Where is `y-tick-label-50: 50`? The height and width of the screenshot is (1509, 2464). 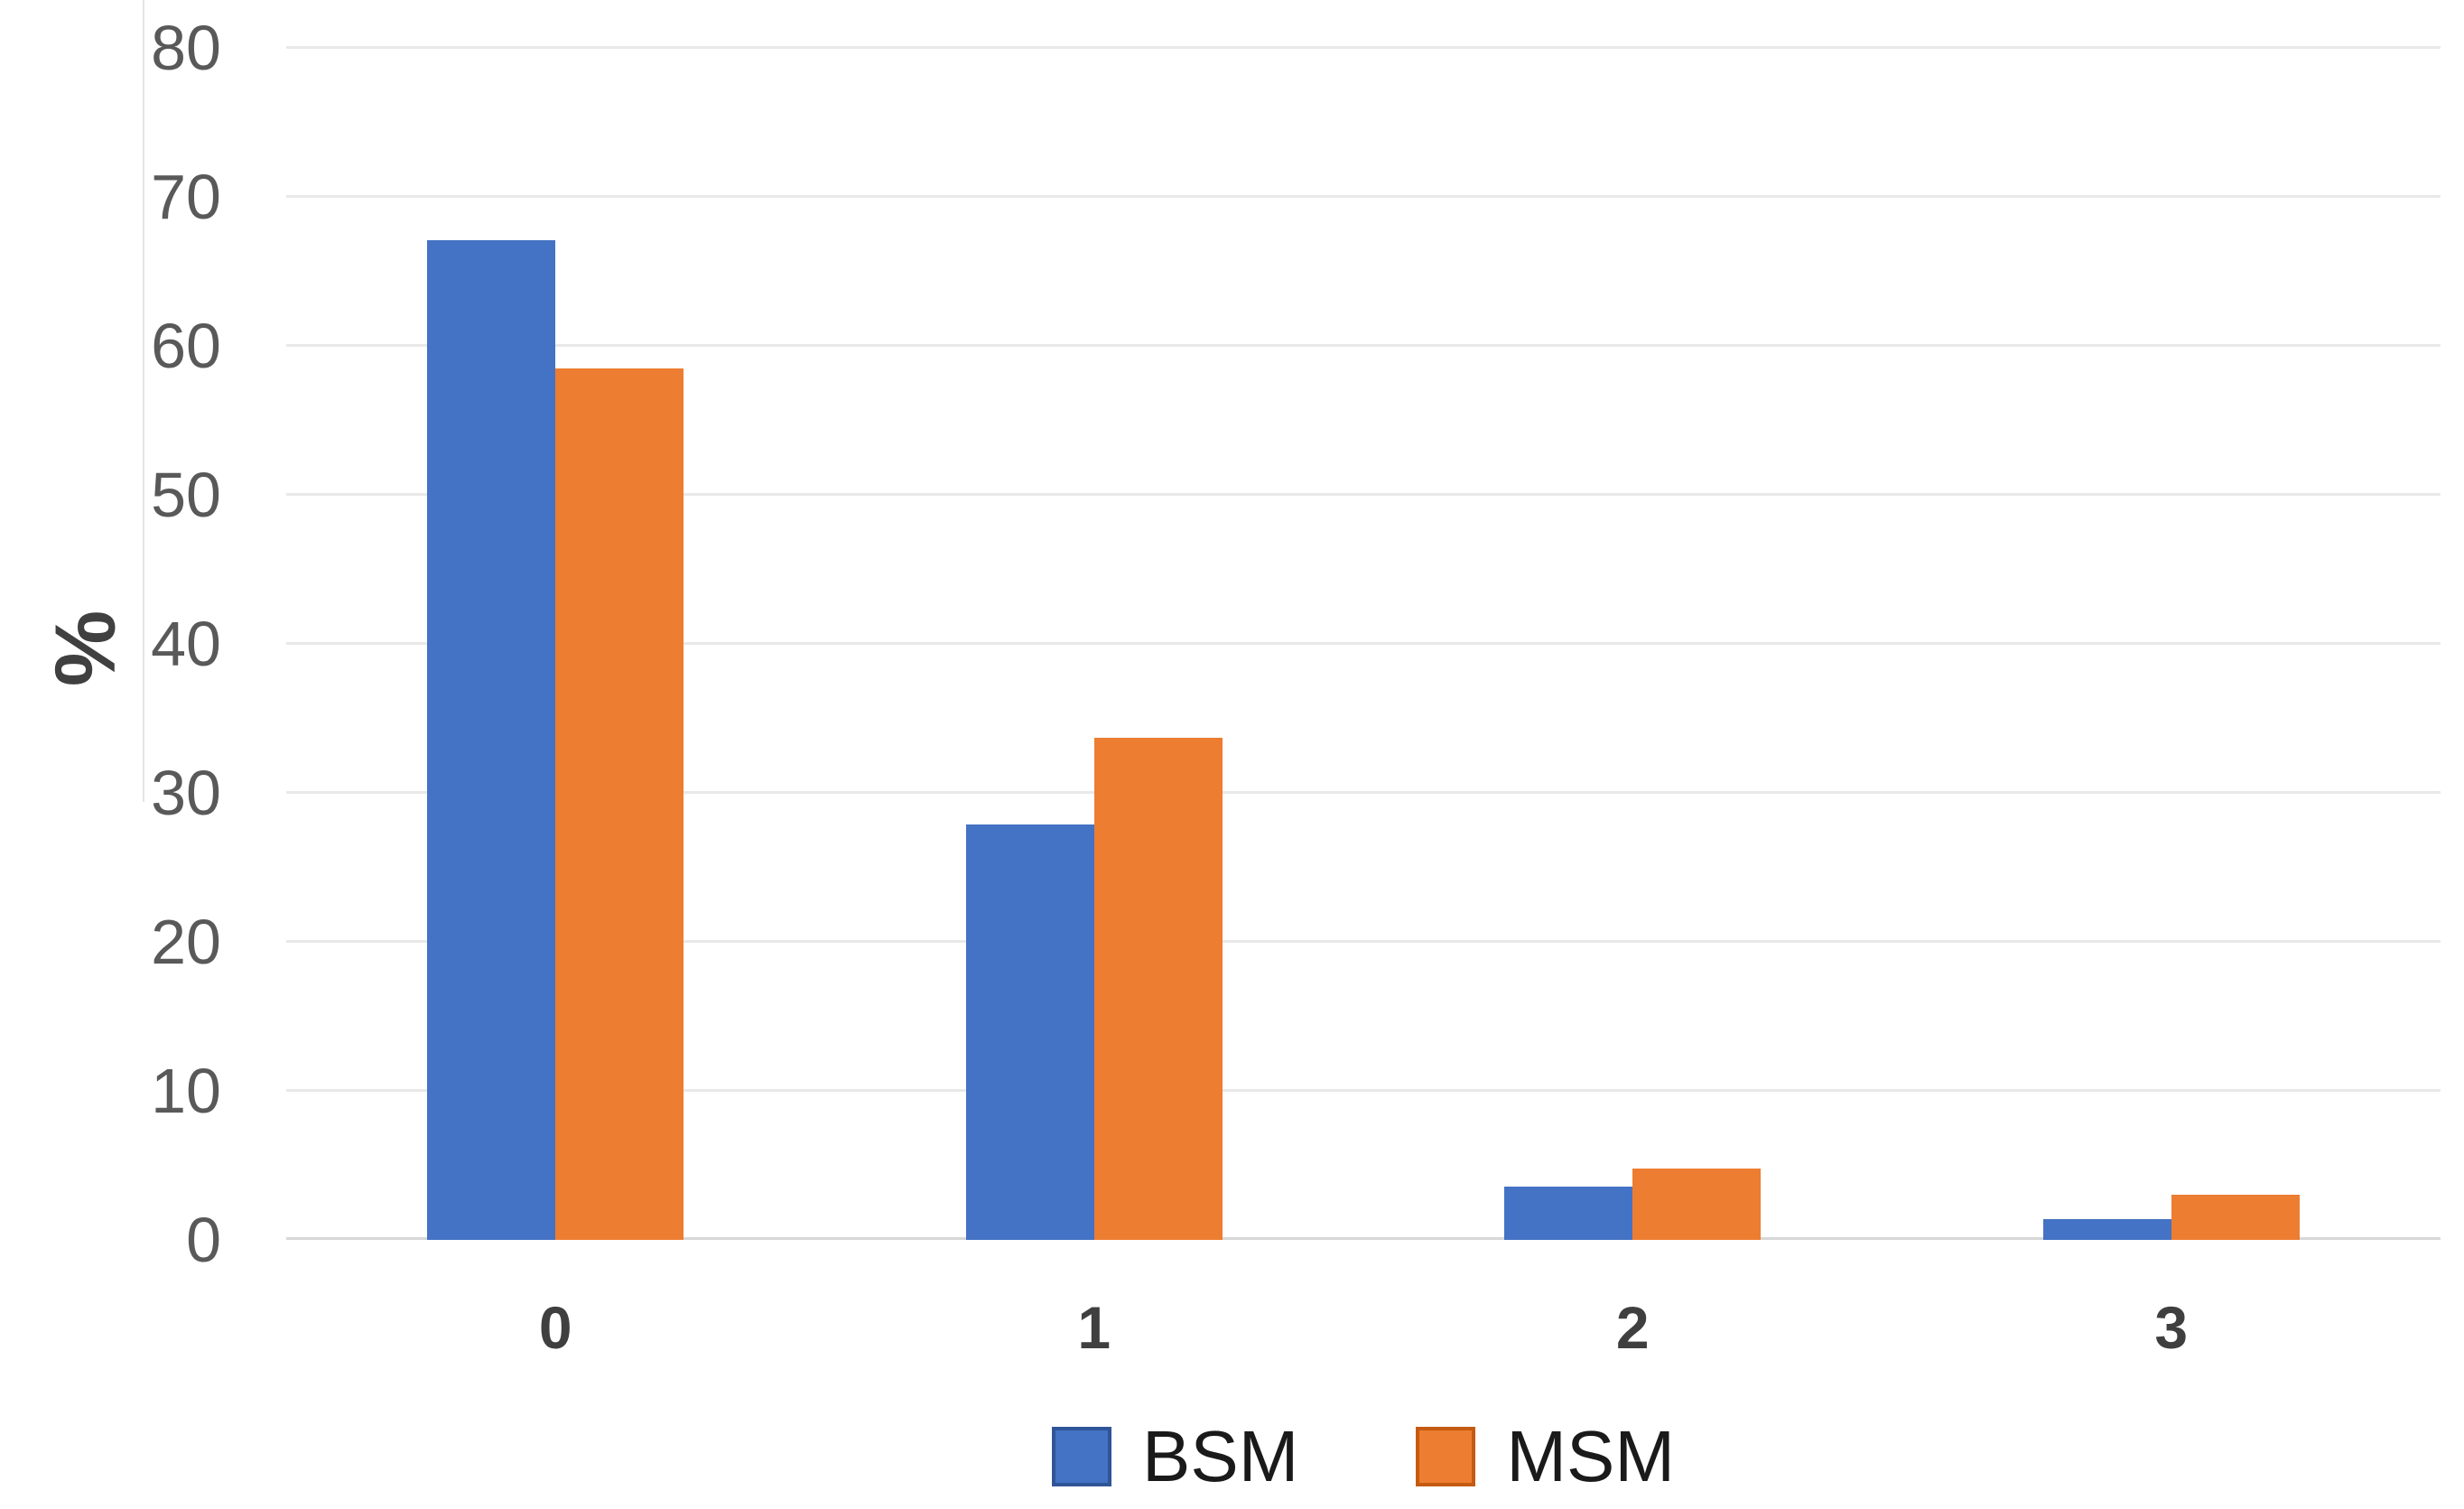 y-tick-label-50: 50 is located at coordinates (186, 495).